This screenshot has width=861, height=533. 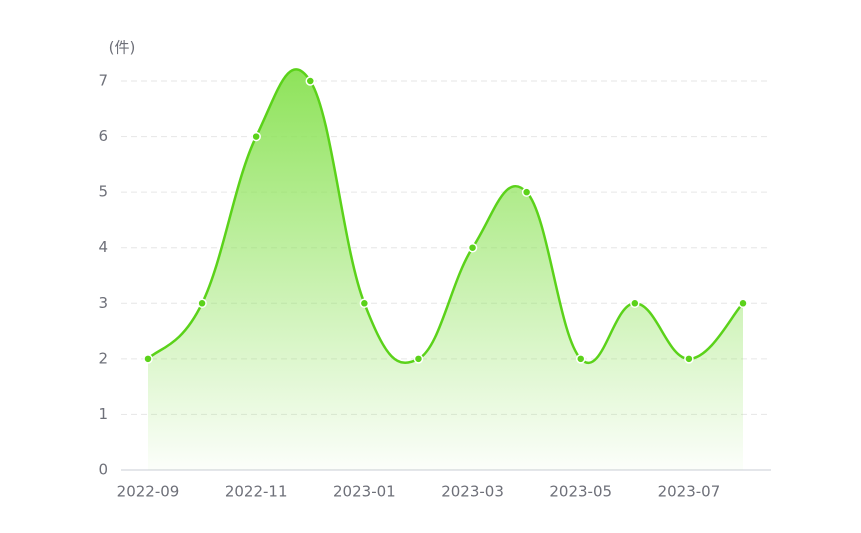 I want to click on y-tick-label: 7, so click(x=103, y=81).